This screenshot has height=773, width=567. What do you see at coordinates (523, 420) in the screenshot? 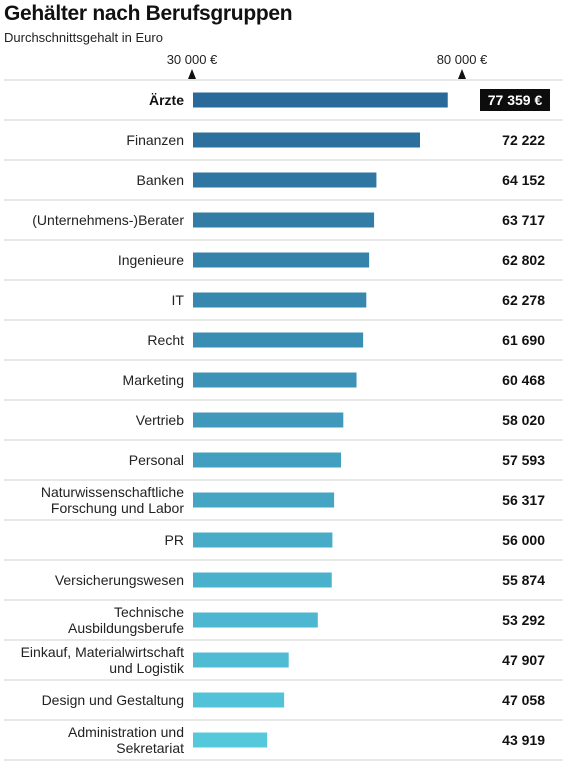
I see `value-label: 58 020` at bounding box center [523, 420].